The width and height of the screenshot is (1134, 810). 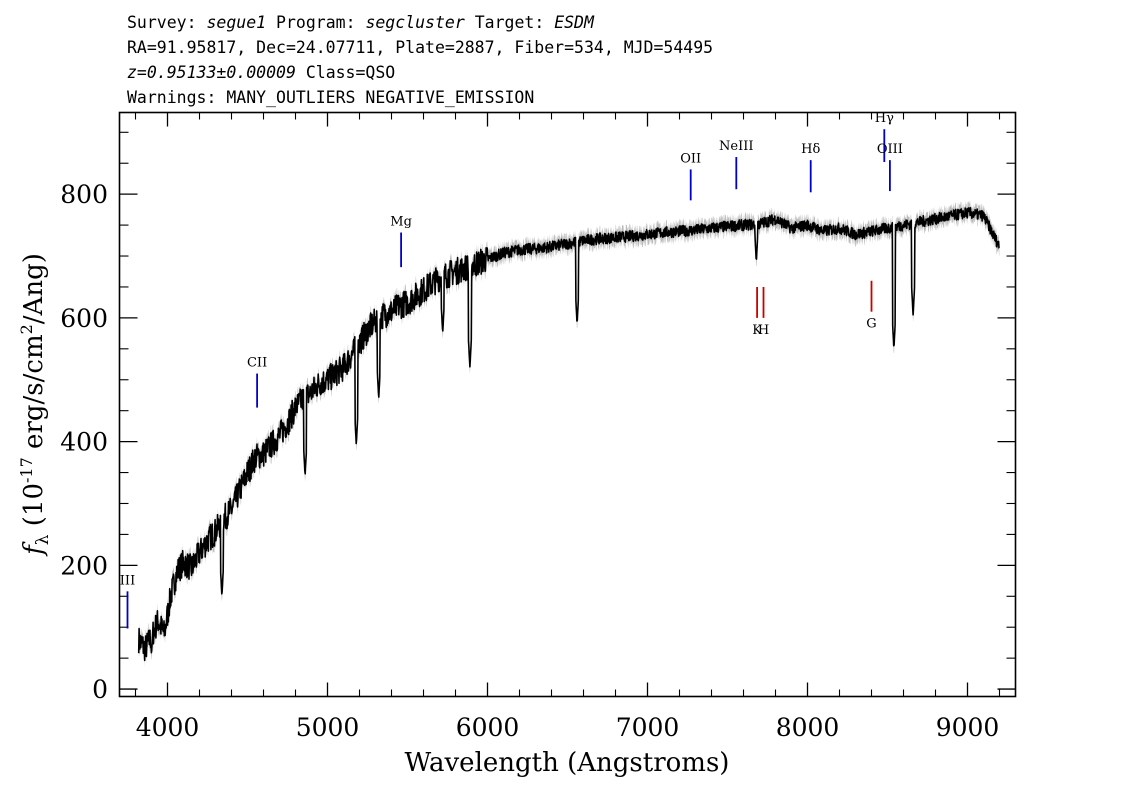 I want to click on header-line-redshift: z=0.95133±0.00009 Class=QSO, so click(x=261, y=72).